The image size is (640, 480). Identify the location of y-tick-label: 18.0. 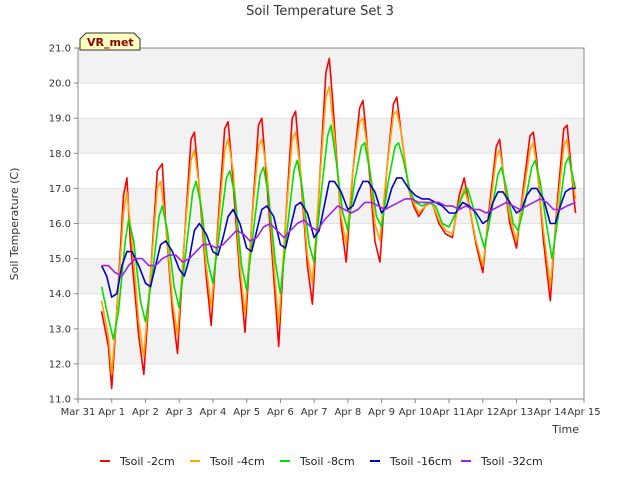
(60, 154).